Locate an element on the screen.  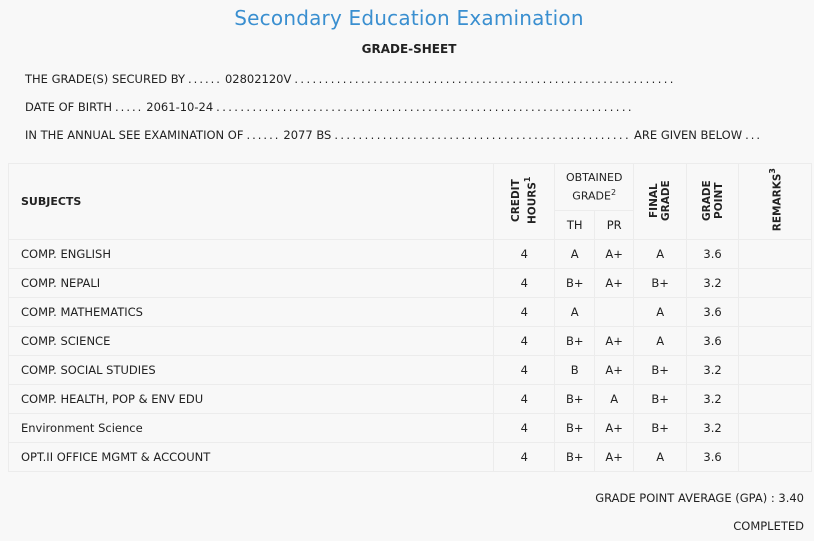
status-text: COMPLETED is located at coordinates (768, 526).